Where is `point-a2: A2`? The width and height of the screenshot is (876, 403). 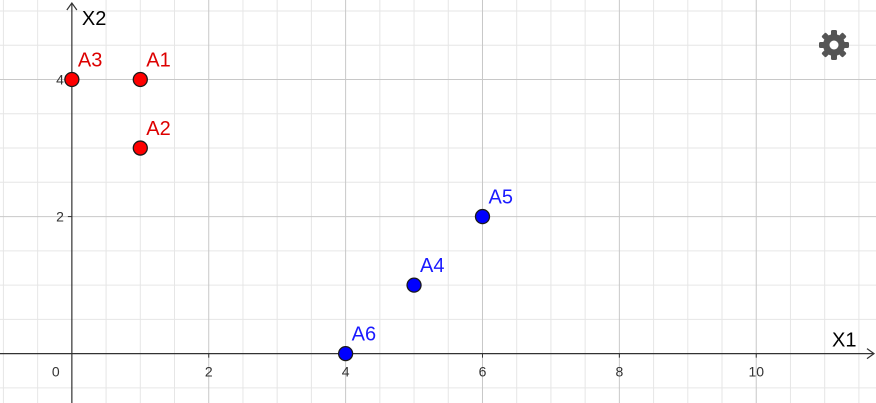 point-a2: A2 is located at coordinates (151, 137).